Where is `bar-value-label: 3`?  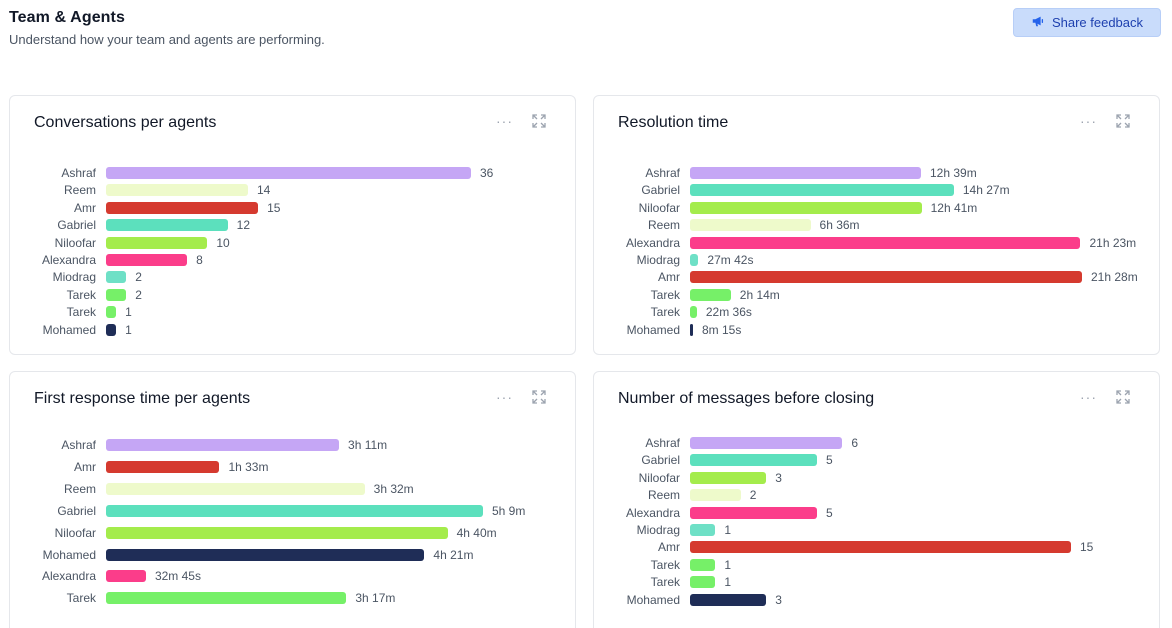
bar-value-label: 3 is located at coordinates (778, 599).